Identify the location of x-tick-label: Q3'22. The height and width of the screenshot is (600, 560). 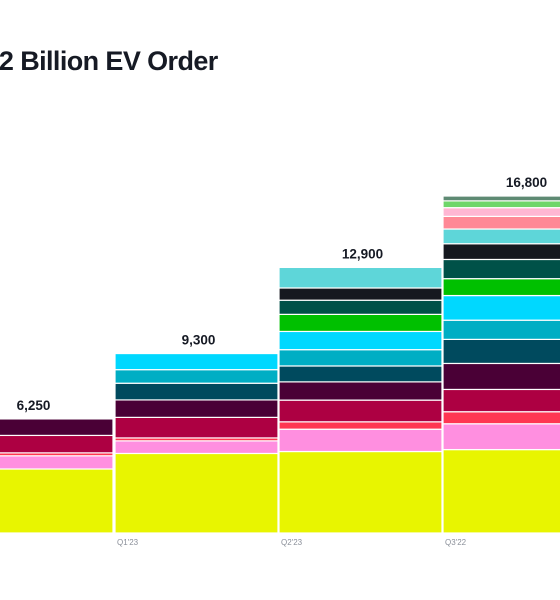
(456, 542).